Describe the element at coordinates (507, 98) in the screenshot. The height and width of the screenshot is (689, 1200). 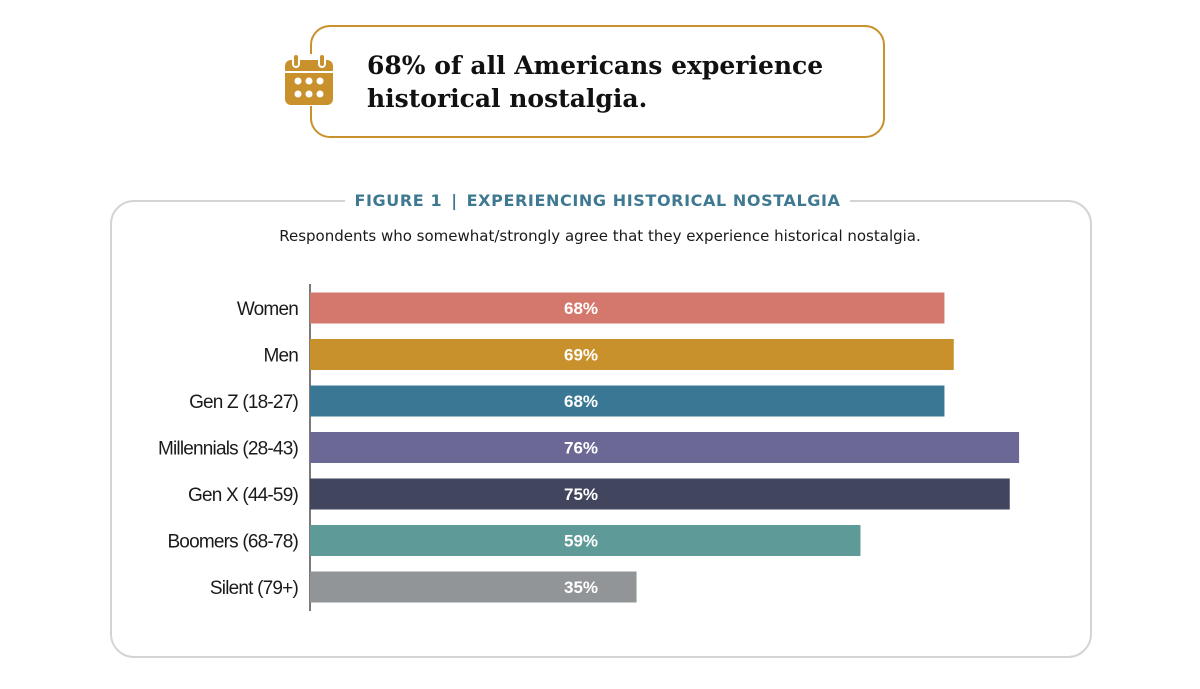
I see `callout-line-2: historical nostalgia.` at that location.